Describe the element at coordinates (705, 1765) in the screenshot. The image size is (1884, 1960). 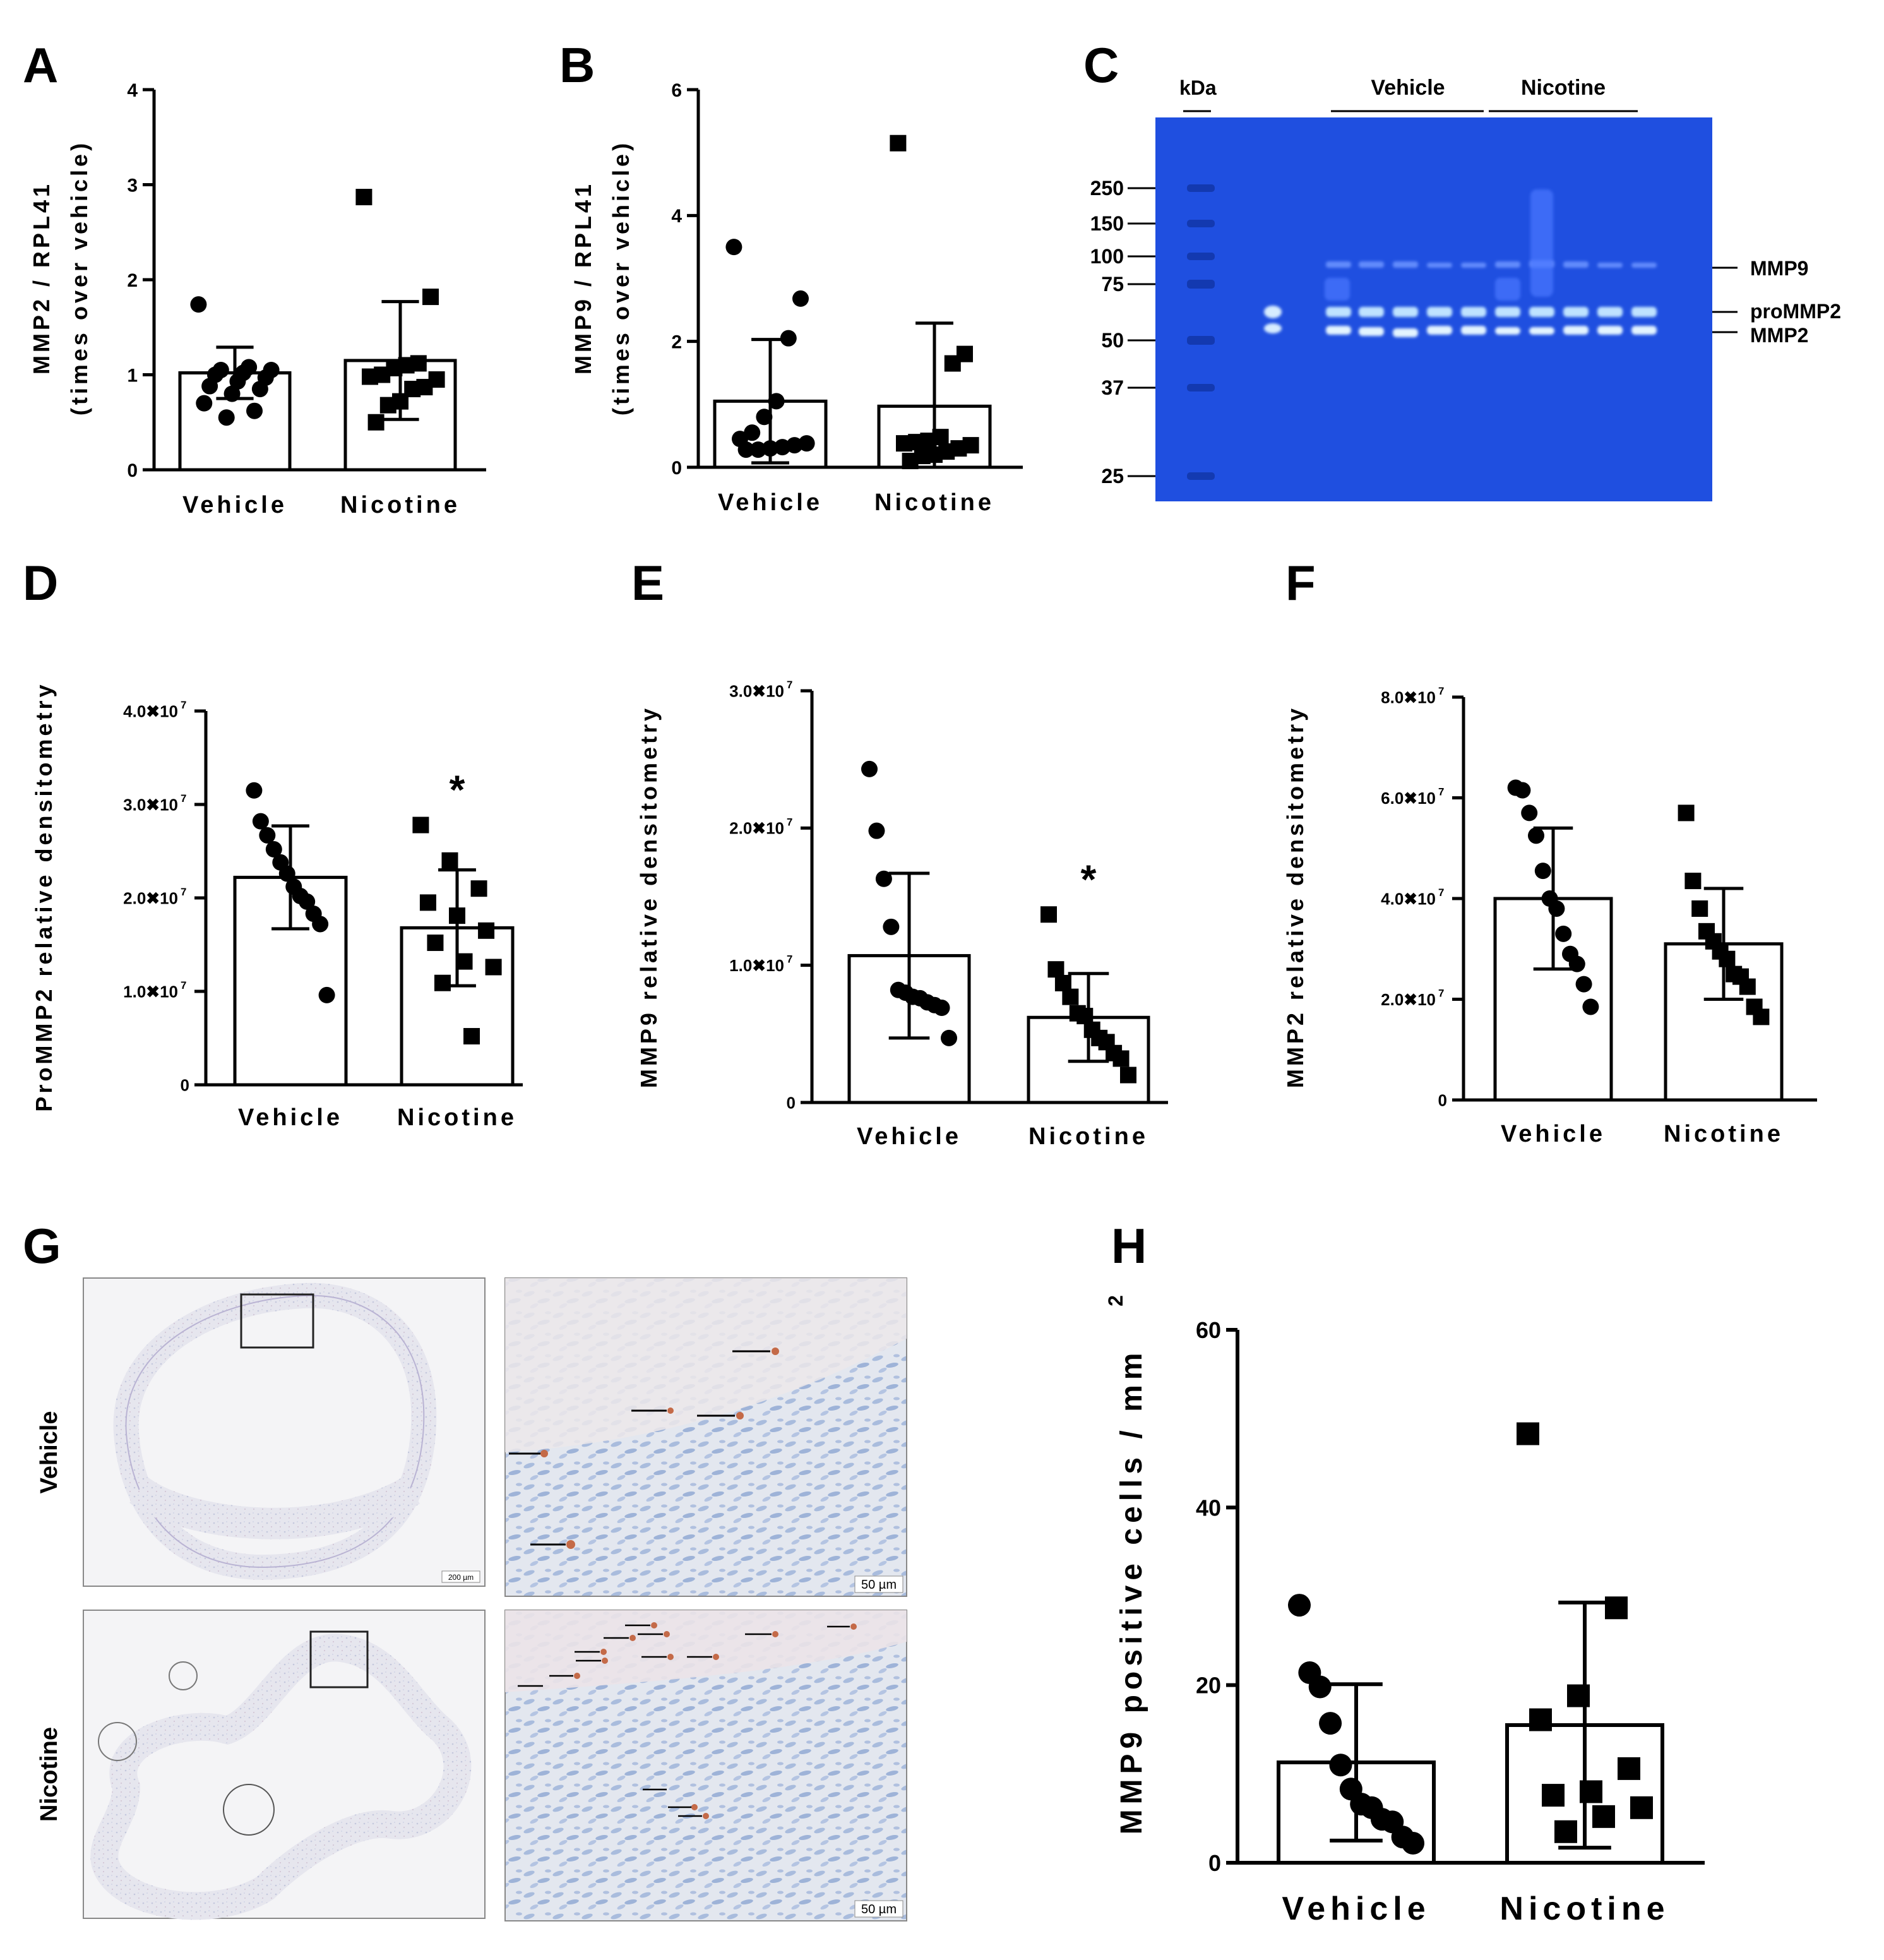
I see `nicotine-high-mag-image: 50 µm` at that location.